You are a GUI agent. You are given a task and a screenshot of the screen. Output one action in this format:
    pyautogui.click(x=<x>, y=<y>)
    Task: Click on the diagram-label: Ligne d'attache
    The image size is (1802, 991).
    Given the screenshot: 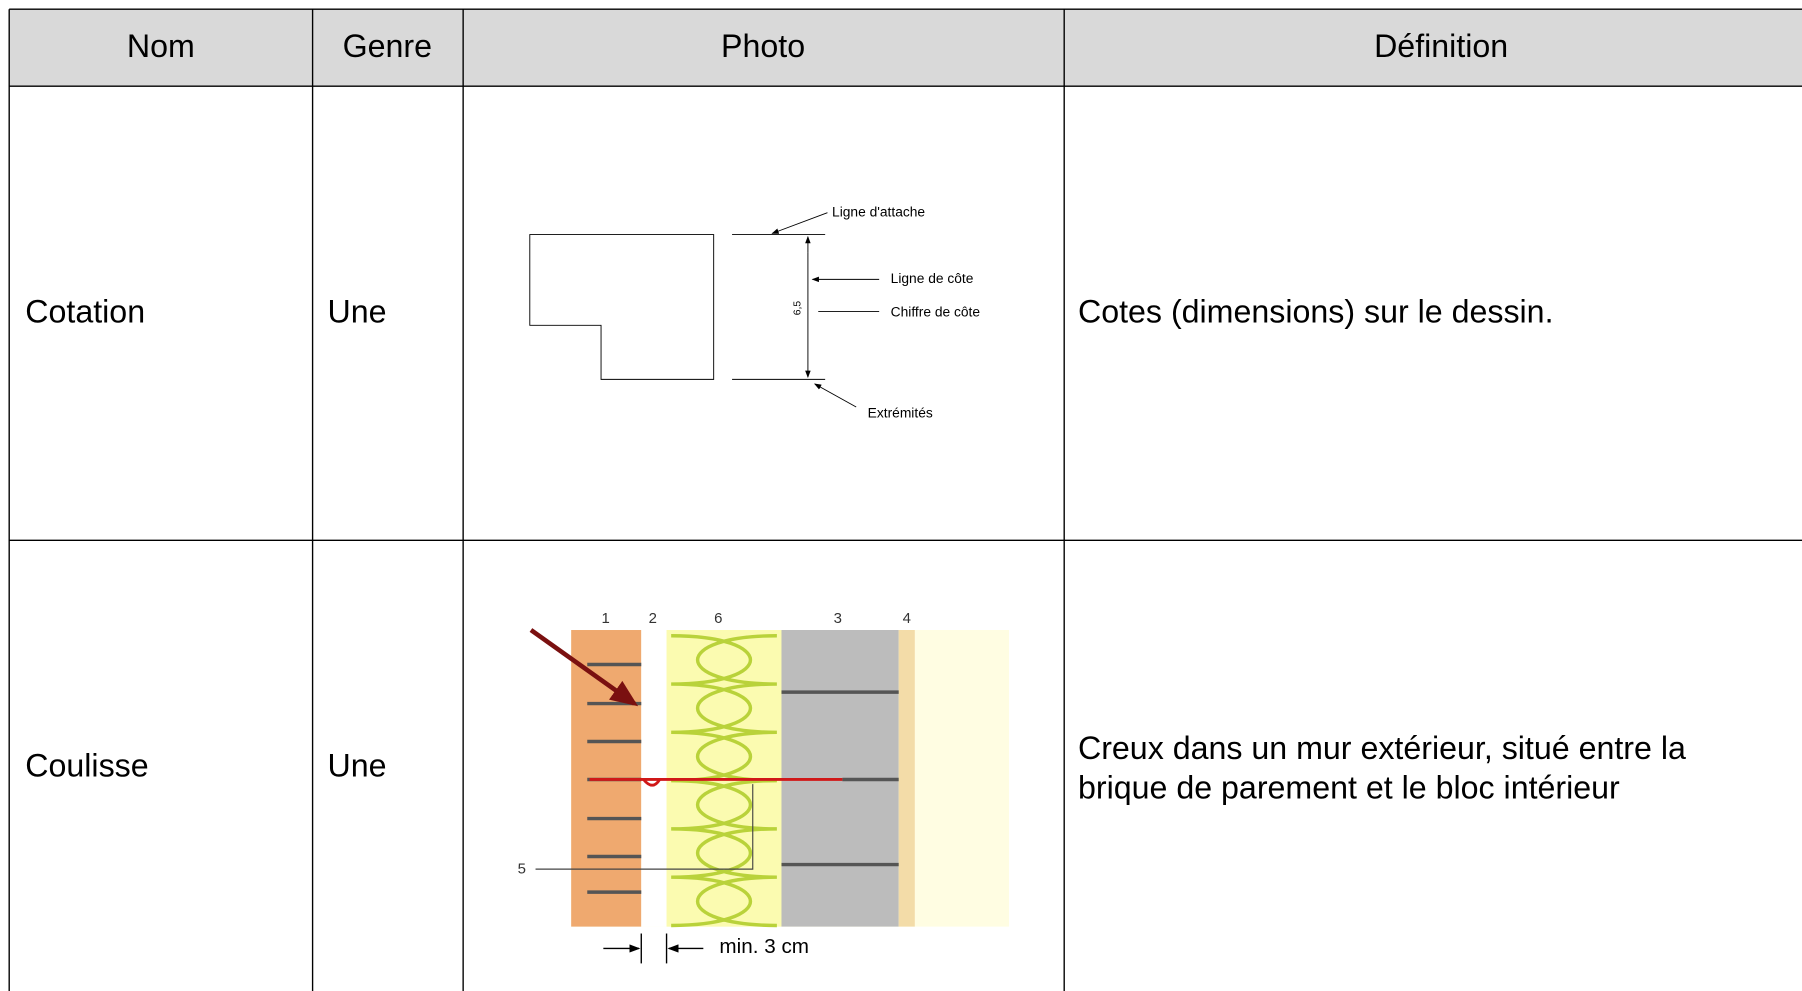 What is the action you would take?
    pyautogui.click(x=878, y=211)
    